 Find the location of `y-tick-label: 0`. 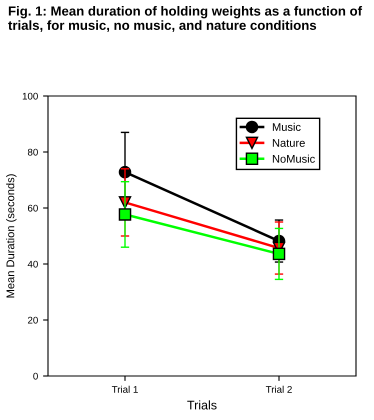

y-tick-label: 0 is located at coordinates (35, 376).